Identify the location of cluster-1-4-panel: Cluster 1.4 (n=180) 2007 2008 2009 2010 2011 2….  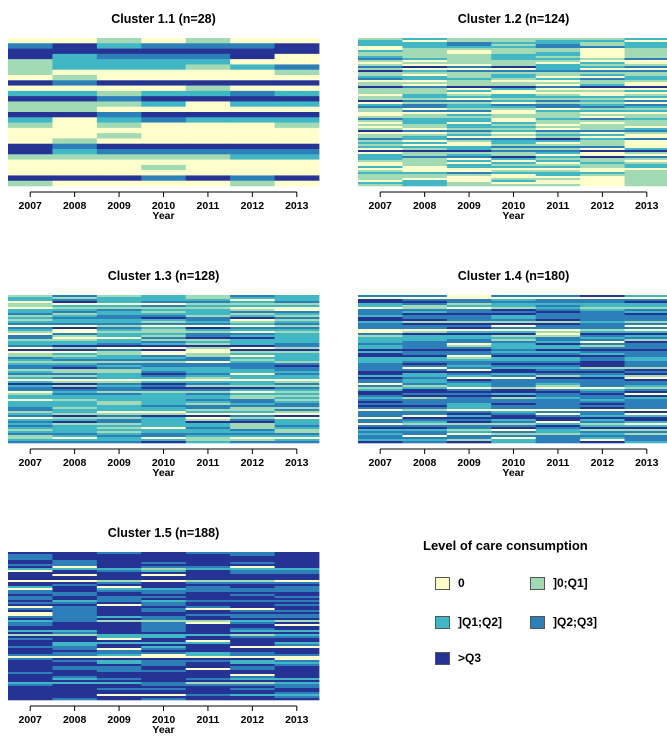
(512, 376).